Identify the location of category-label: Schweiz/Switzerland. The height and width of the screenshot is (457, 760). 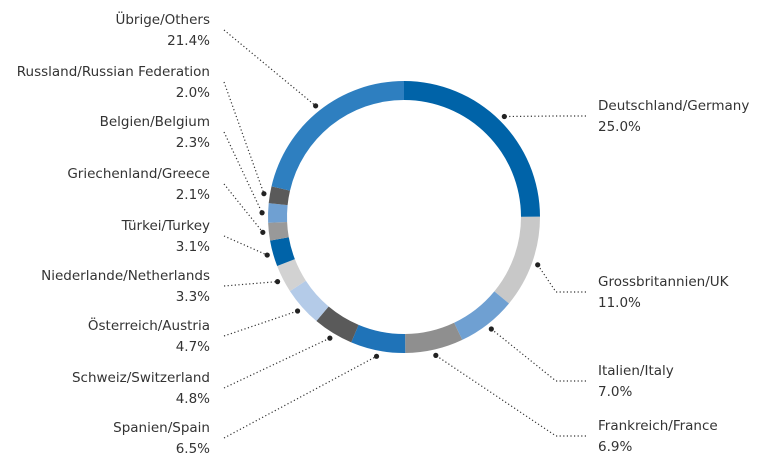
(141, 378).